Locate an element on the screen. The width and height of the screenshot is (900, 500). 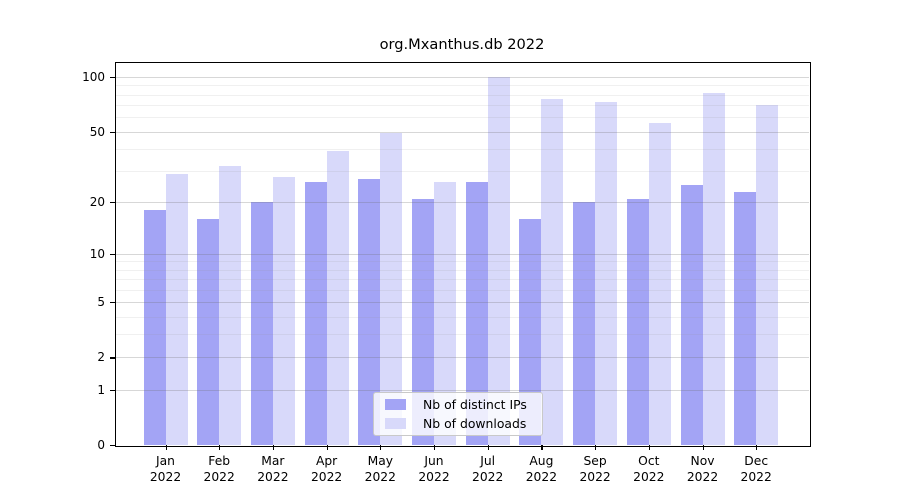
x-tick-mark-jan is located at coordinates (166, 447).